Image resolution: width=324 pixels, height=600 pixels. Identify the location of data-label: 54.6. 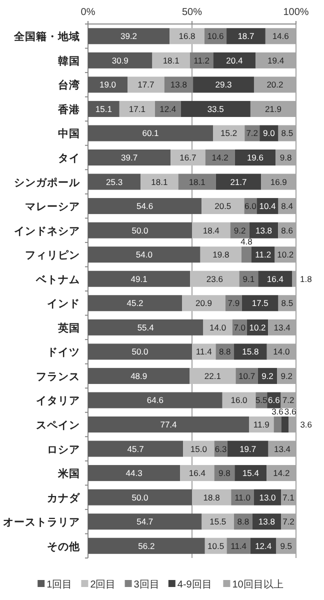
(145, 206).